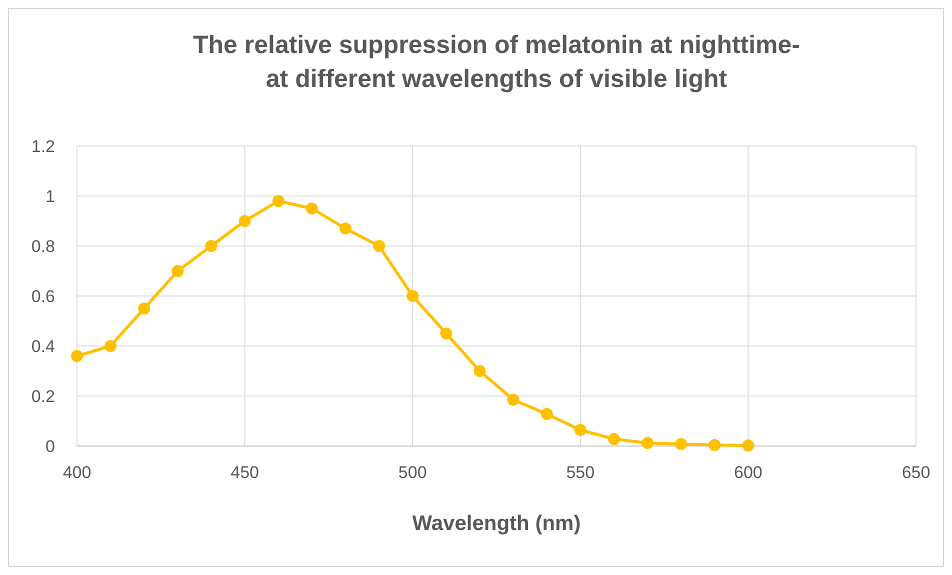 This screenshot has height=575, width=952. What do you see at coordinates (43, 396) in the screenshot?
I see `y-tick-label: 0.2` at bounding box center [43, 396].